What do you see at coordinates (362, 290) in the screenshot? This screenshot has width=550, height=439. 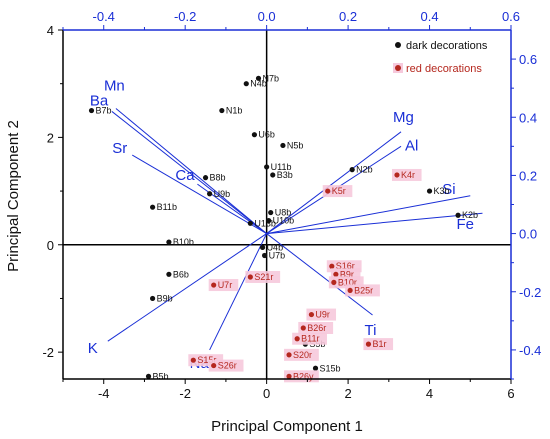 I see `point-highlight-b25r` at bounding box center [362, 290].